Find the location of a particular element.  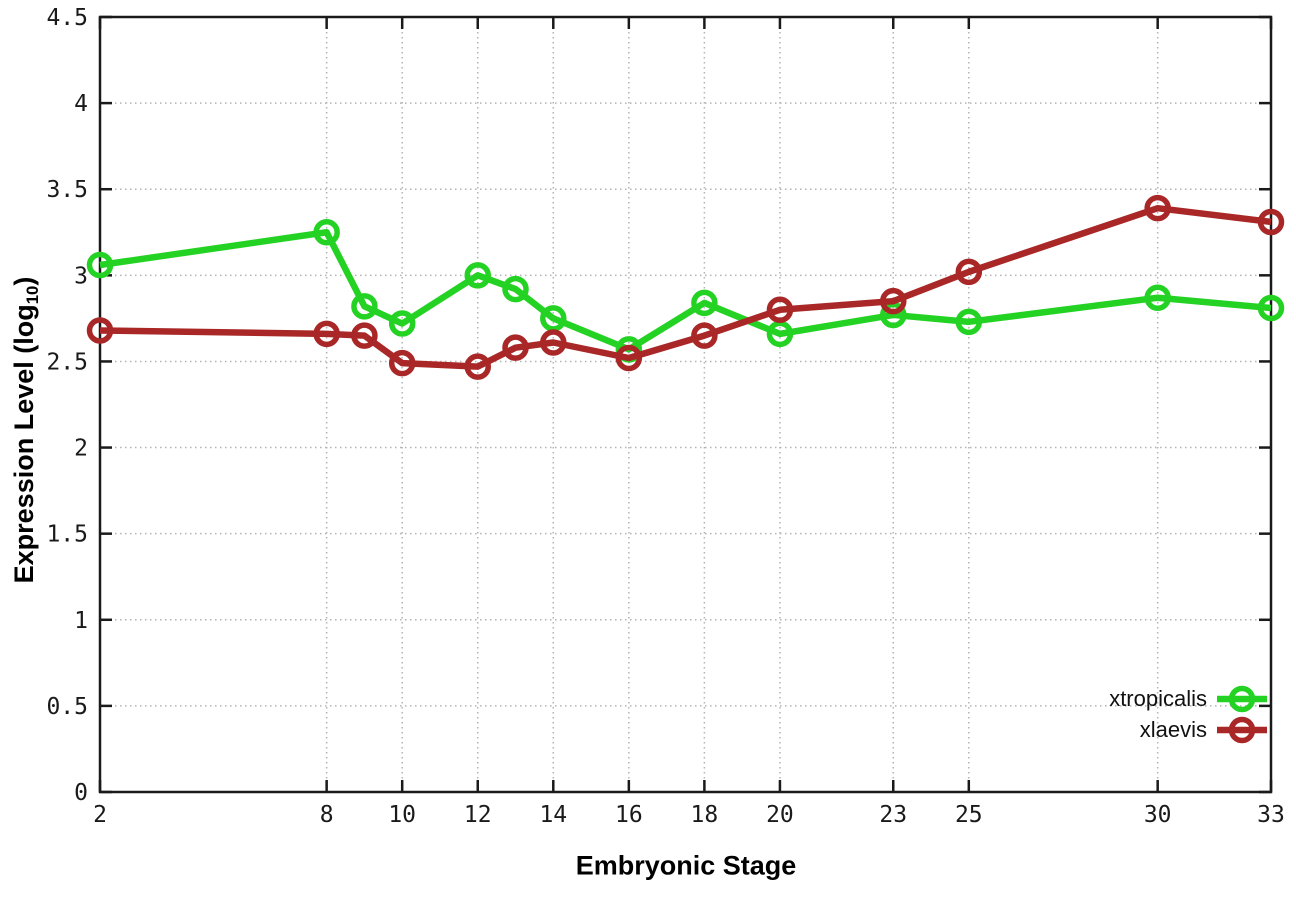

y-axis-title-suffix: ) is located at coordinates (24, 281).